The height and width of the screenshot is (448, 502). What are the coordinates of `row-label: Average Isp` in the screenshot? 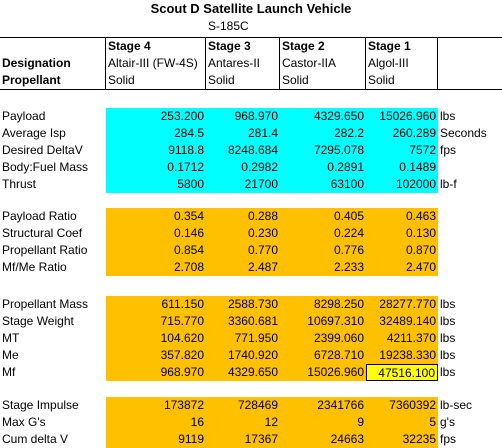 It's located at (34, 133).